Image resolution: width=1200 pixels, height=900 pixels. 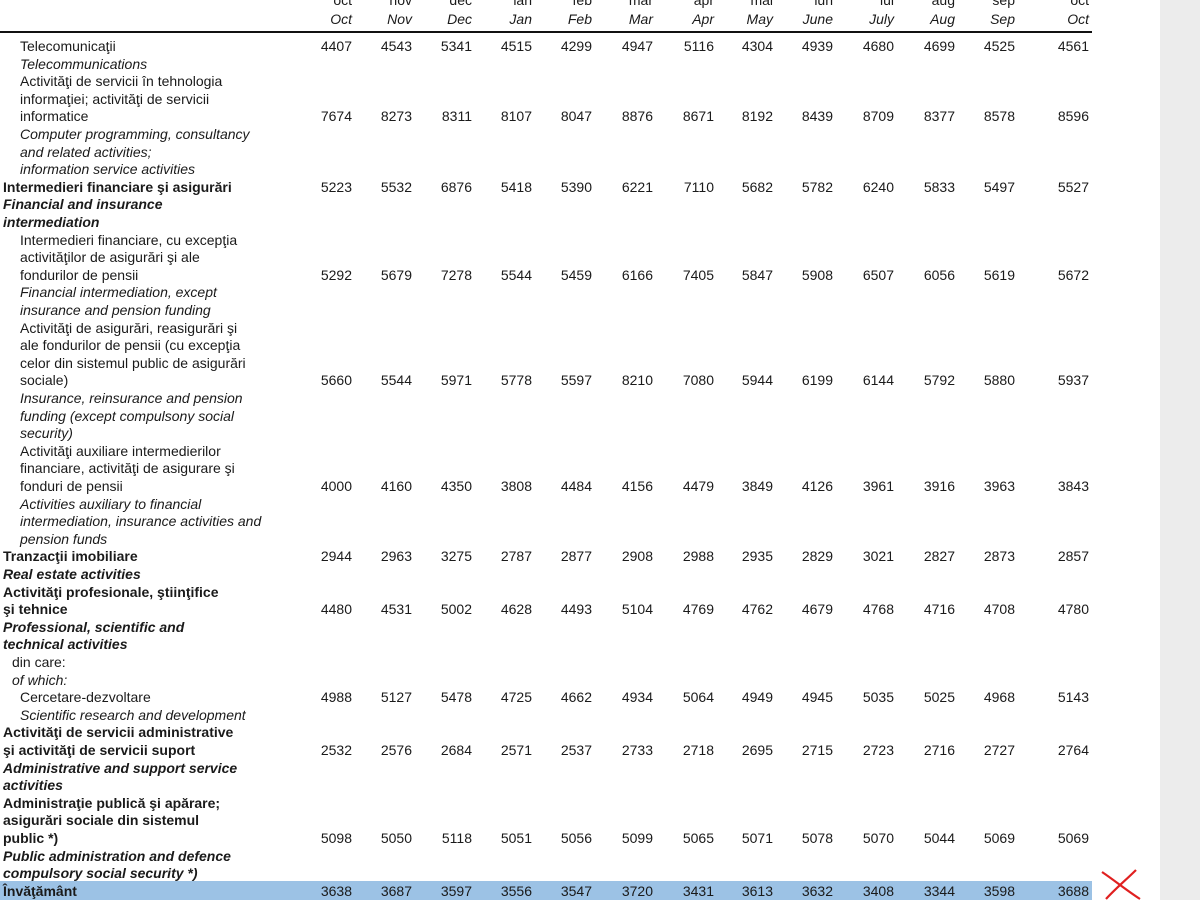 I want to click on label-en: Public administration and defence, so click(x=117, y=855).